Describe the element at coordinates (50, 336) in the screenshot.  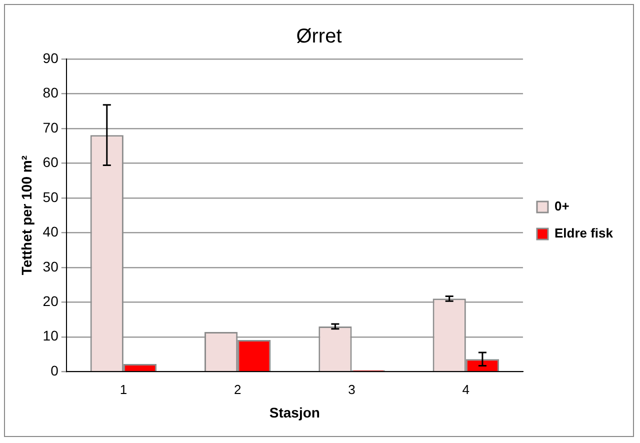
I see `y-tick-label: 10` at that location.